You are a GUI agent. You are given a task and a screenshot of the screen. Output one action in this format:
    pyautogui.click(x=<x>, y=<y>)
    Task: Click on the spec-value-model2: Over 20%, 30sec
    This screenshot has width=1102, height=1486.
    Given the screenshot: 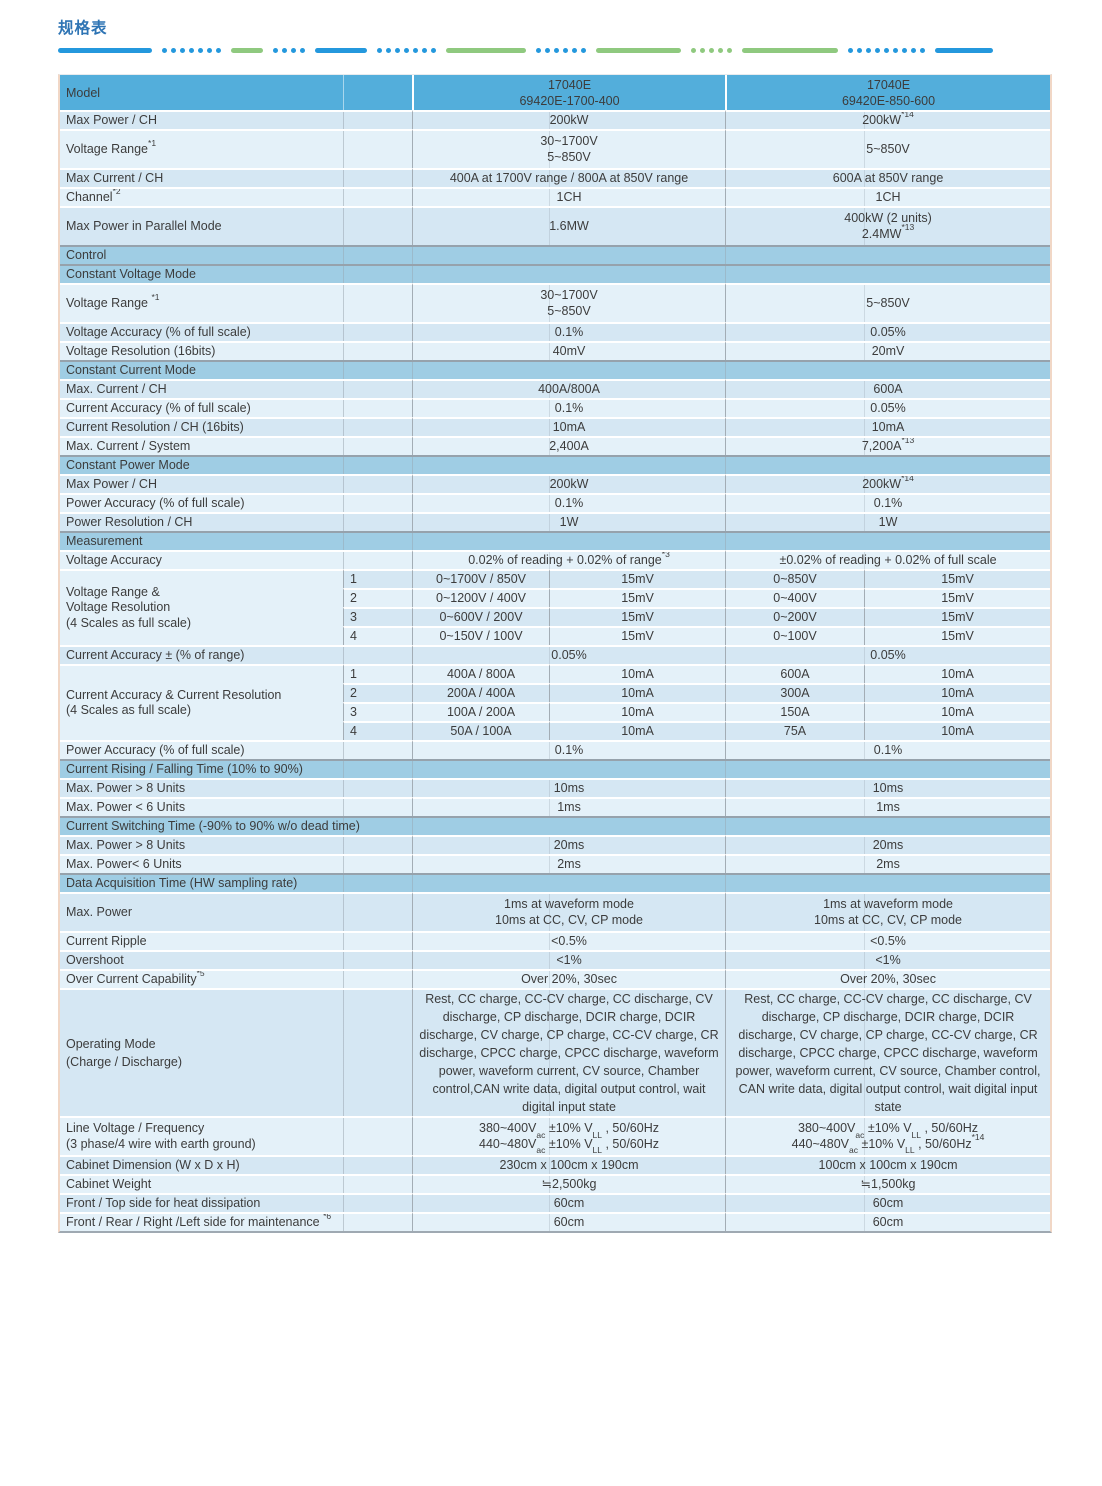 What is the action you would take?
    pyautogui.click(x=888, y=978)
    